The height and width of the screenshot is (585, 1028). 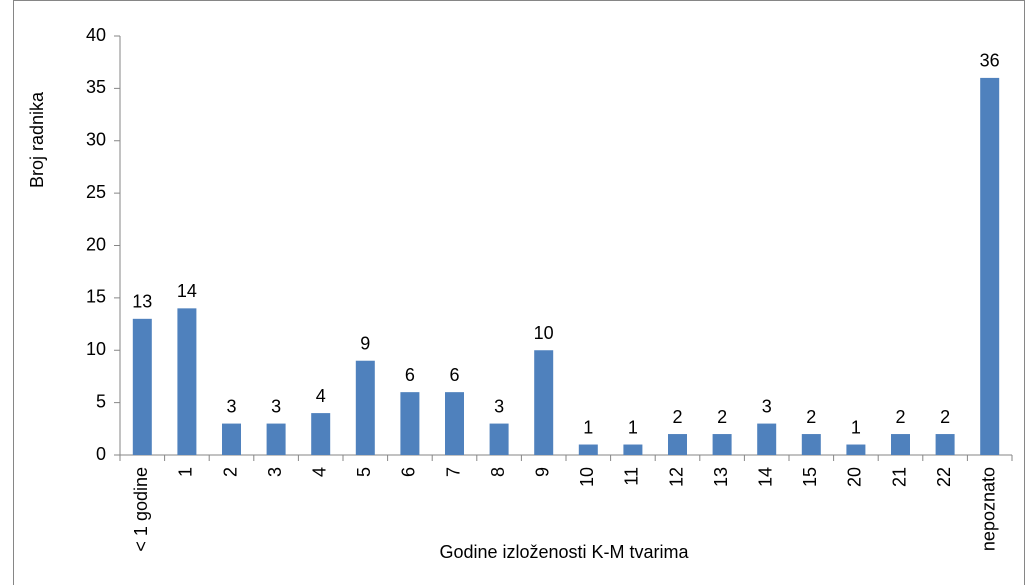 I want to click on y-tick-label: 35, so click(x=96, y=87).